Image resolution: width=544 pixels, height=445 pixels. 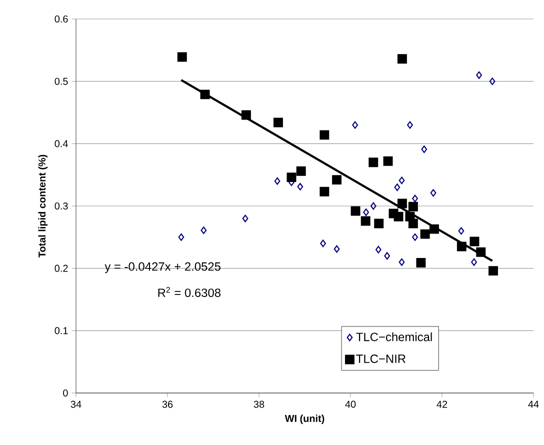 I want to click on y-tick-label: 0.1, so click(x=61, y=330).